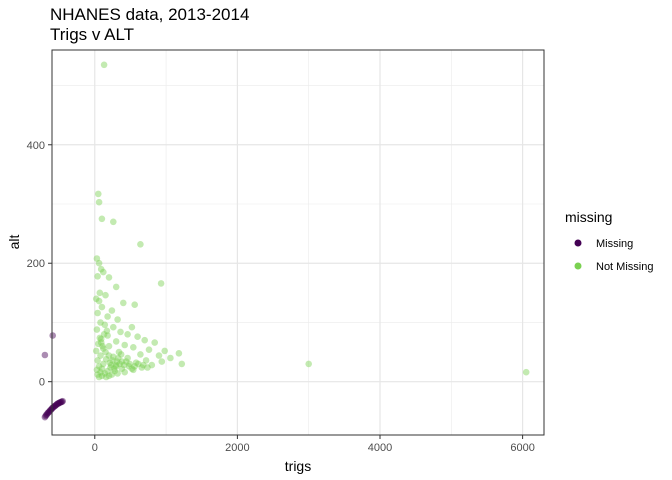  I want to click on y-axis-title: alt, so click(14, 242).